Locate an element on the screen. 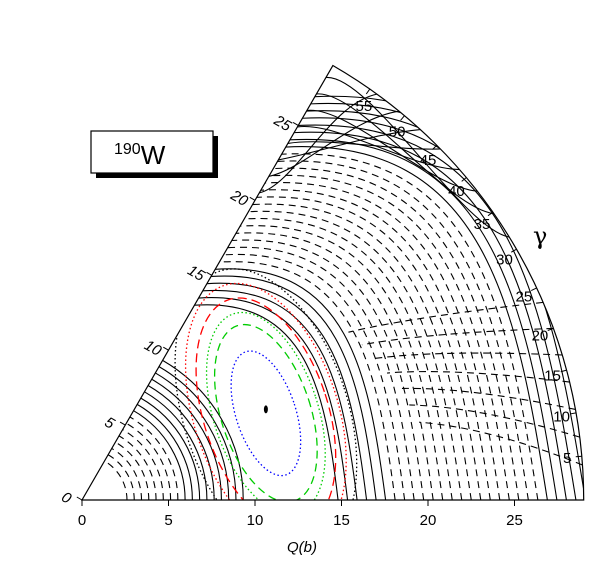 Image resolution: width=599 pixels, height=583 pixels. left-tick-label: 20 is located at coordinates (239, 198).